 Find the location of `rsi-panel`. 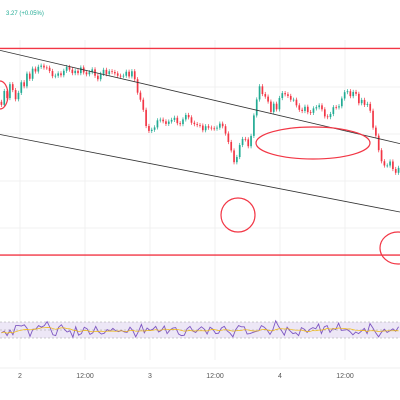

rsi-panel is located at coordinates (200, 329).